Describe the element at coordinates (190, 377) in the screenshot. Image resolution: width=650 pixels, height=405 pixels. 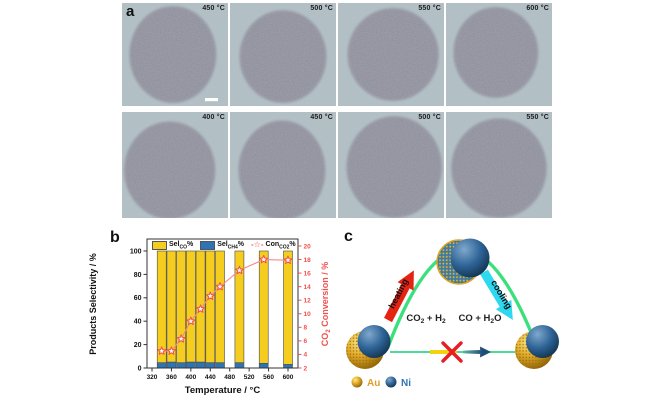
I see `x-tick-label: 400` at that location.